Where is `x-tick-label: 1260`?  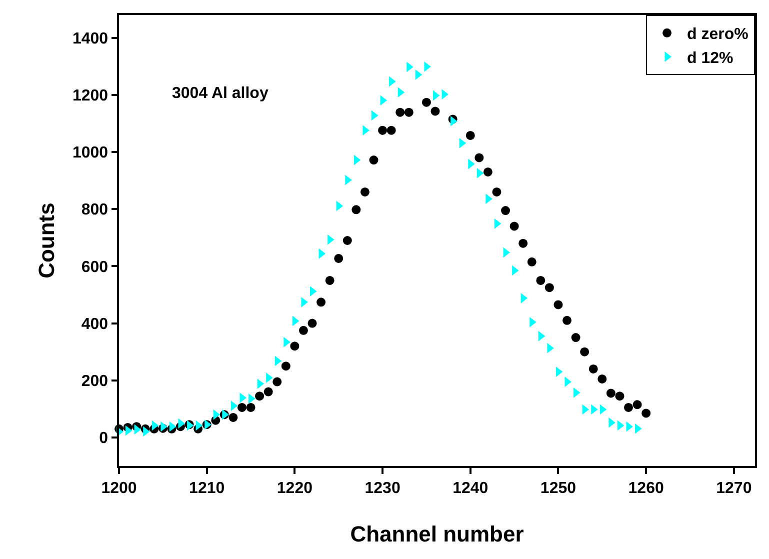 x-tick-label: 1260 is located at coordinates (646, 488).